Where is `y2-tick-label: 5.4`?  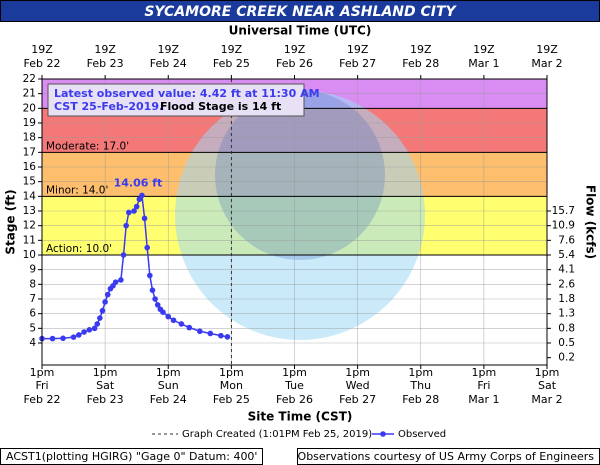 y2-tick-label: 5.4 is located at coordinates (566, 255).